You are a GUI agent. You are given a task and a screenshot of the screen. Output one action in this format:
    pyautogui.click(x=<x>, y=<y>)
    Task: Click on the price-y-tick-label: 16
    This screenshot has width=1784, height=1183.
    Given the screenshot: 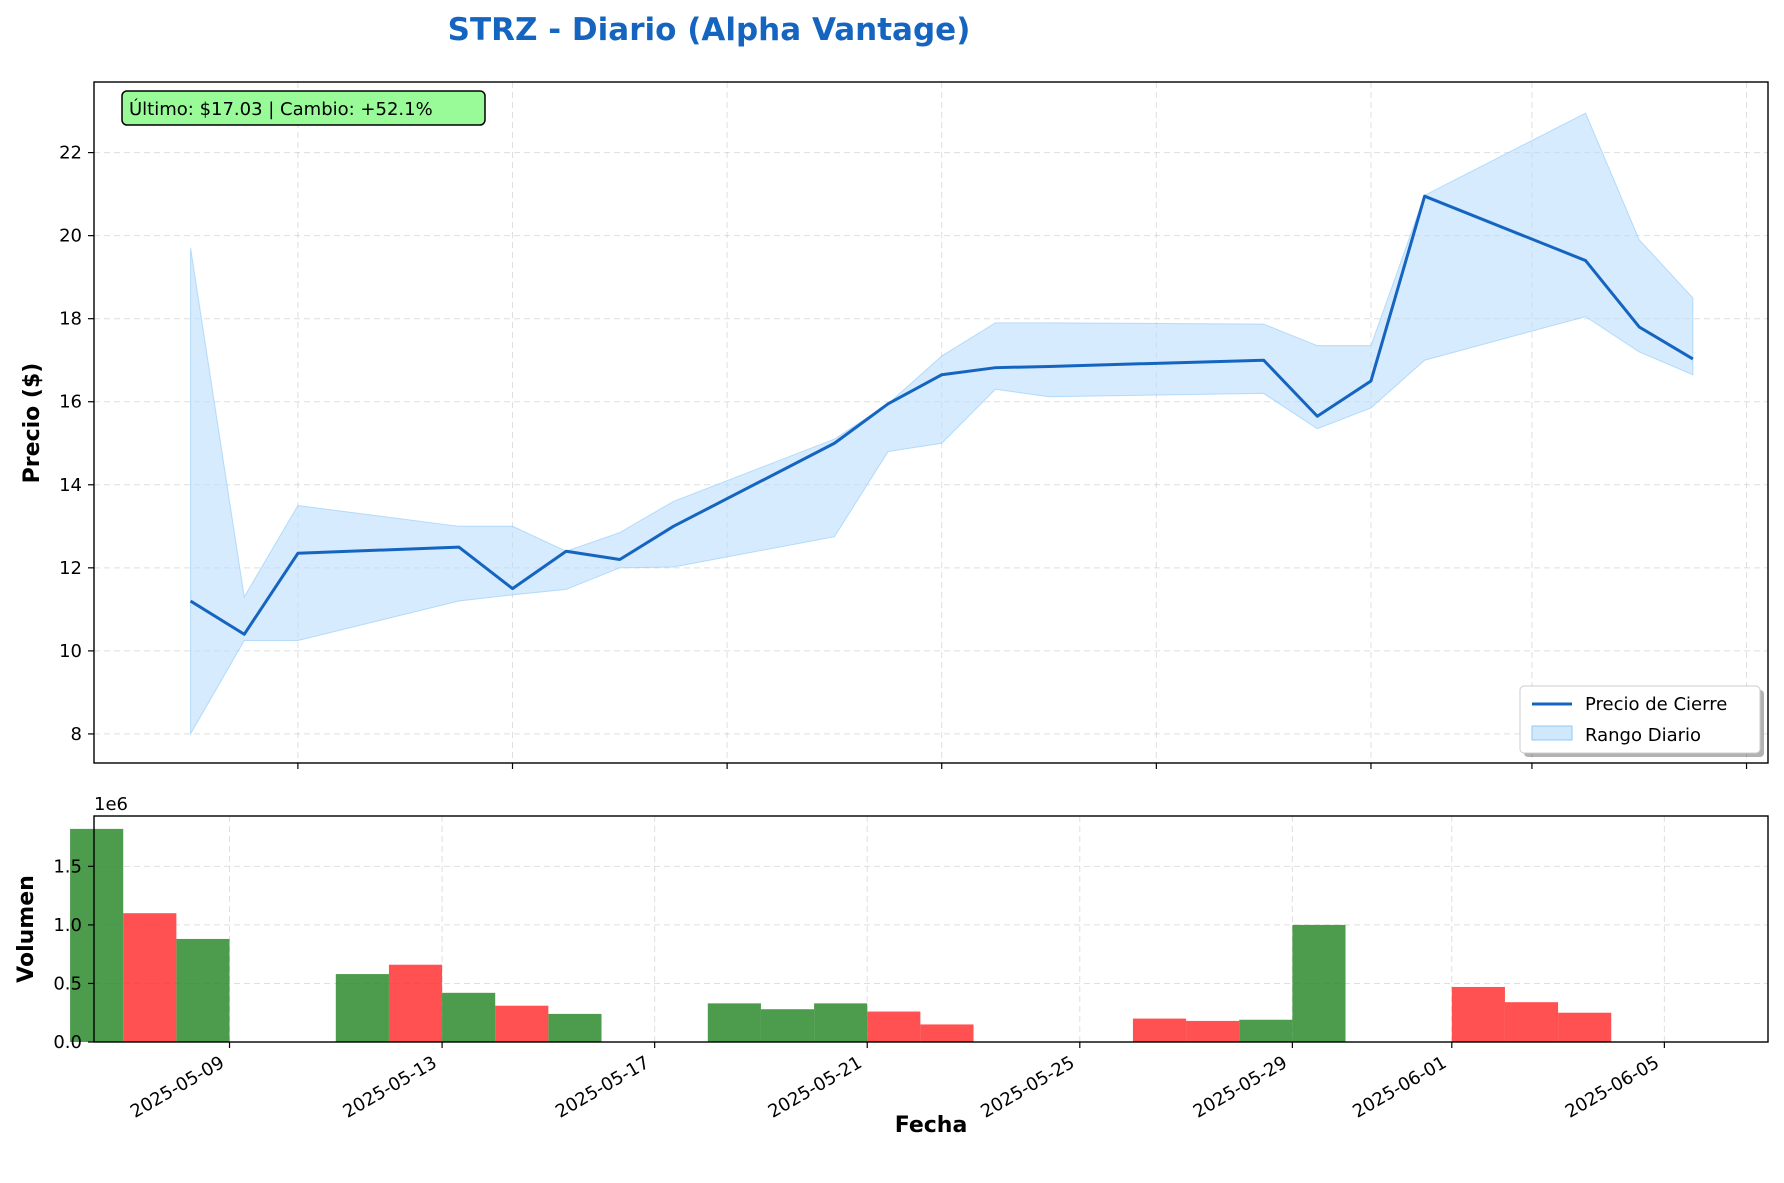 What is the action you would take?
    pyautogui.click(x=70, y=402)
    